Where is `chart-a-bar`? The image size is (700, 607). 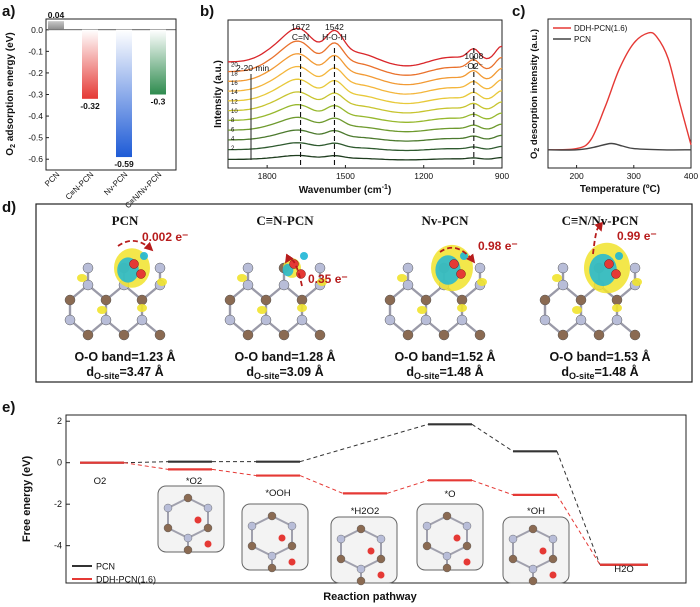
chart-a-bar is located at coordinates (158, 62).